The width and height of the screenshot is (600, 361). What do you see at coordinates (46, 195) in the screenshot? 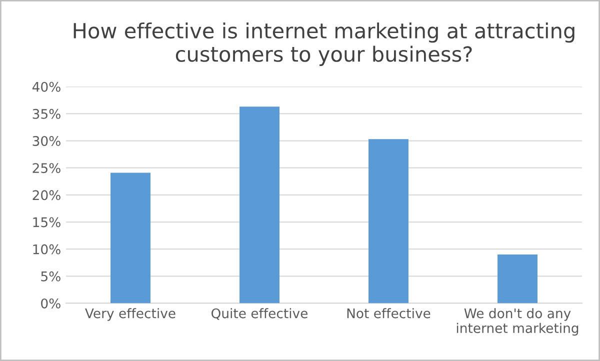
I see `y-tick-label: 20%` at bounding box center [46, 195].